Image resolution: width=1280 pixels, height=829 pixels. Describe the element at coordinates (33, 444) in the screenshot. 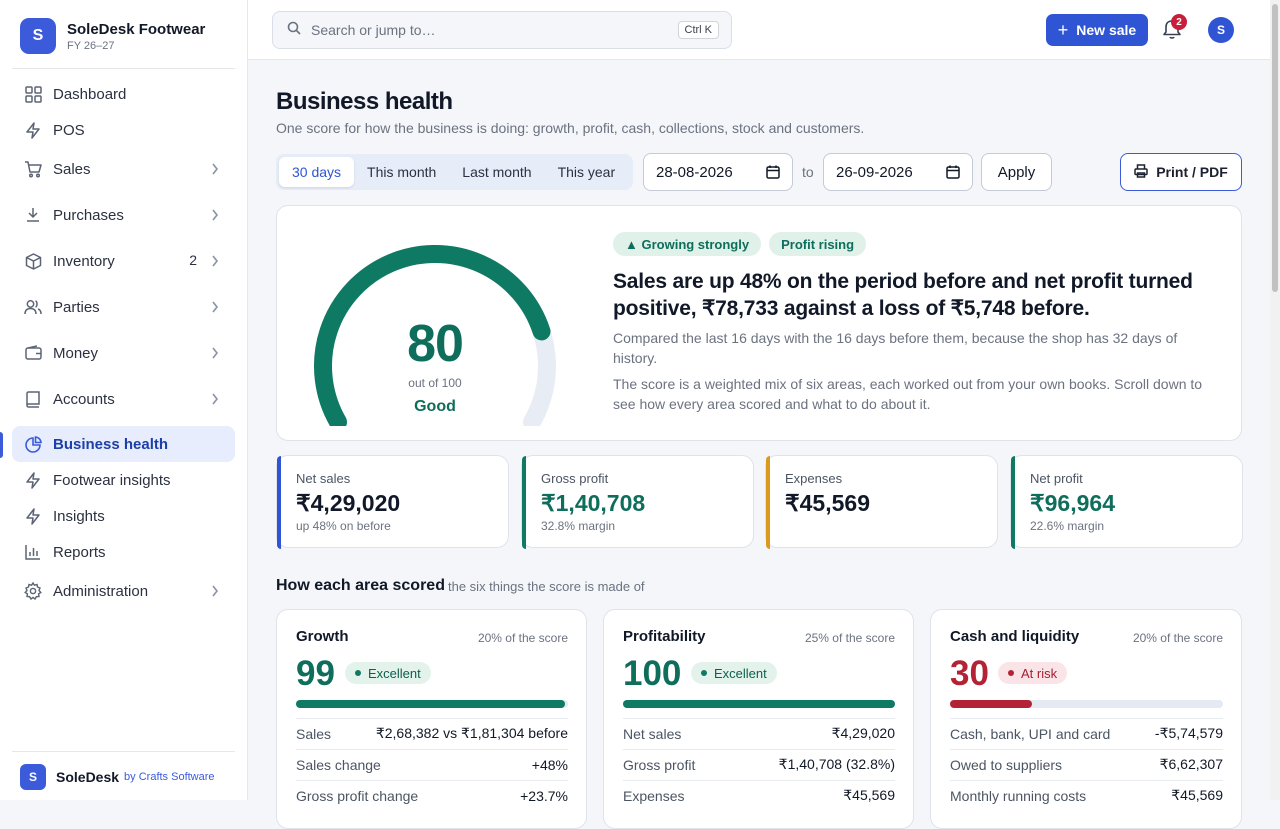

I see `pie-chart-icon` at that location.